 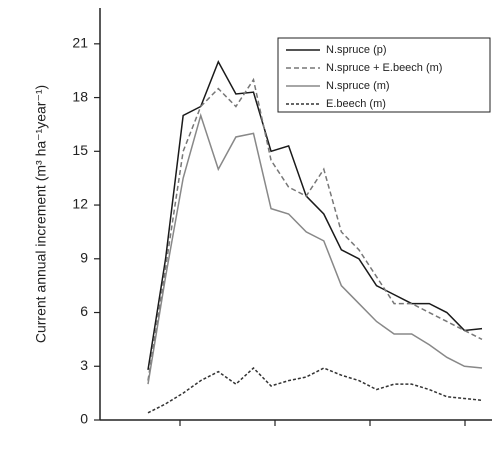 What do you see at coordinates (356, 50) in the screenshot?
I see `legend-label: N.spruce (p)` at bounding box center [356, 50].